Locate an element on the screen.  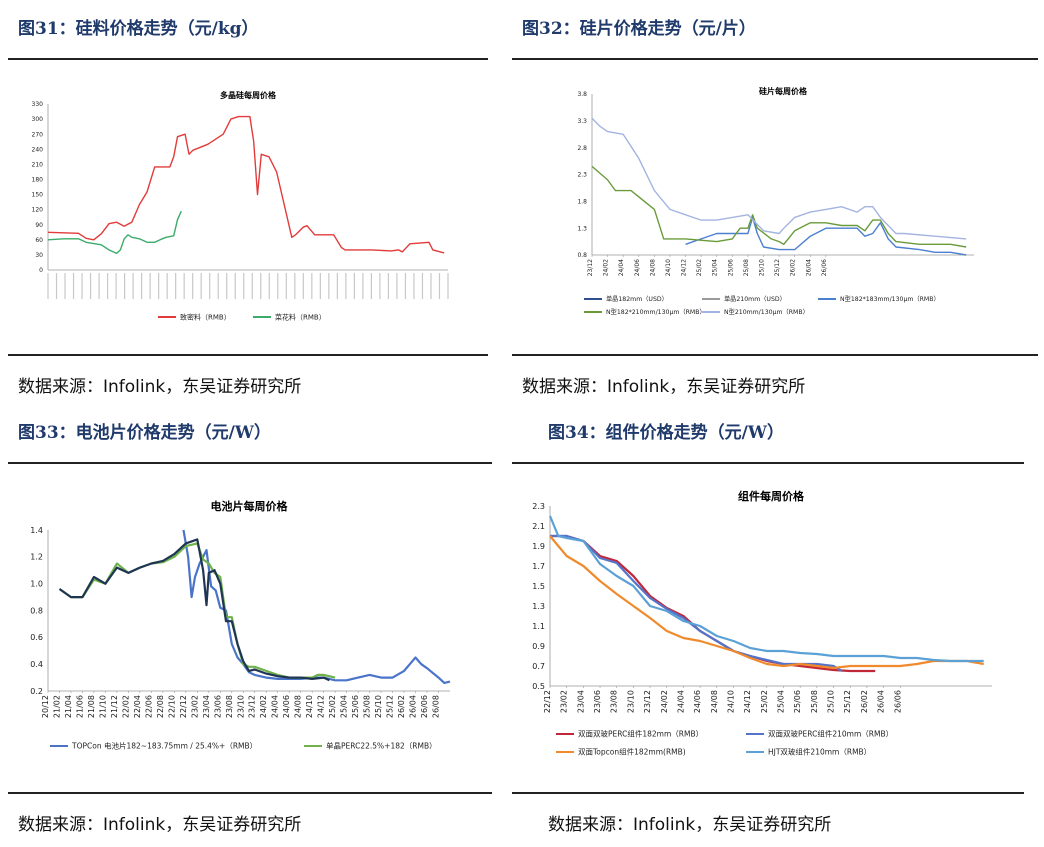
y-tick-label: 0 is located at coordinates (41, 270).